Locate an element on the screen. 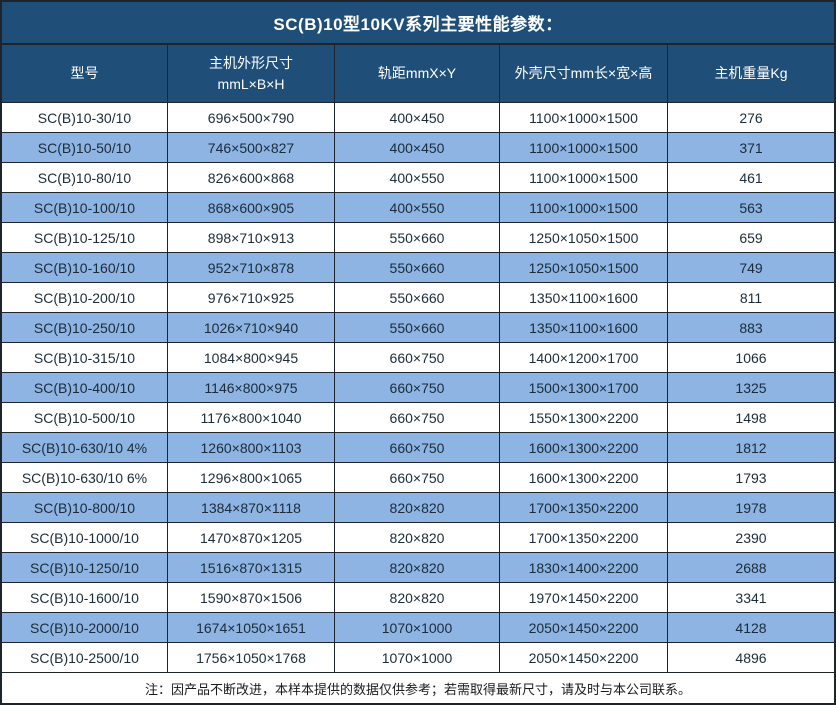  column-header: 主机外形尺寸 mmL×B×H is located at coordinates (251, 73).